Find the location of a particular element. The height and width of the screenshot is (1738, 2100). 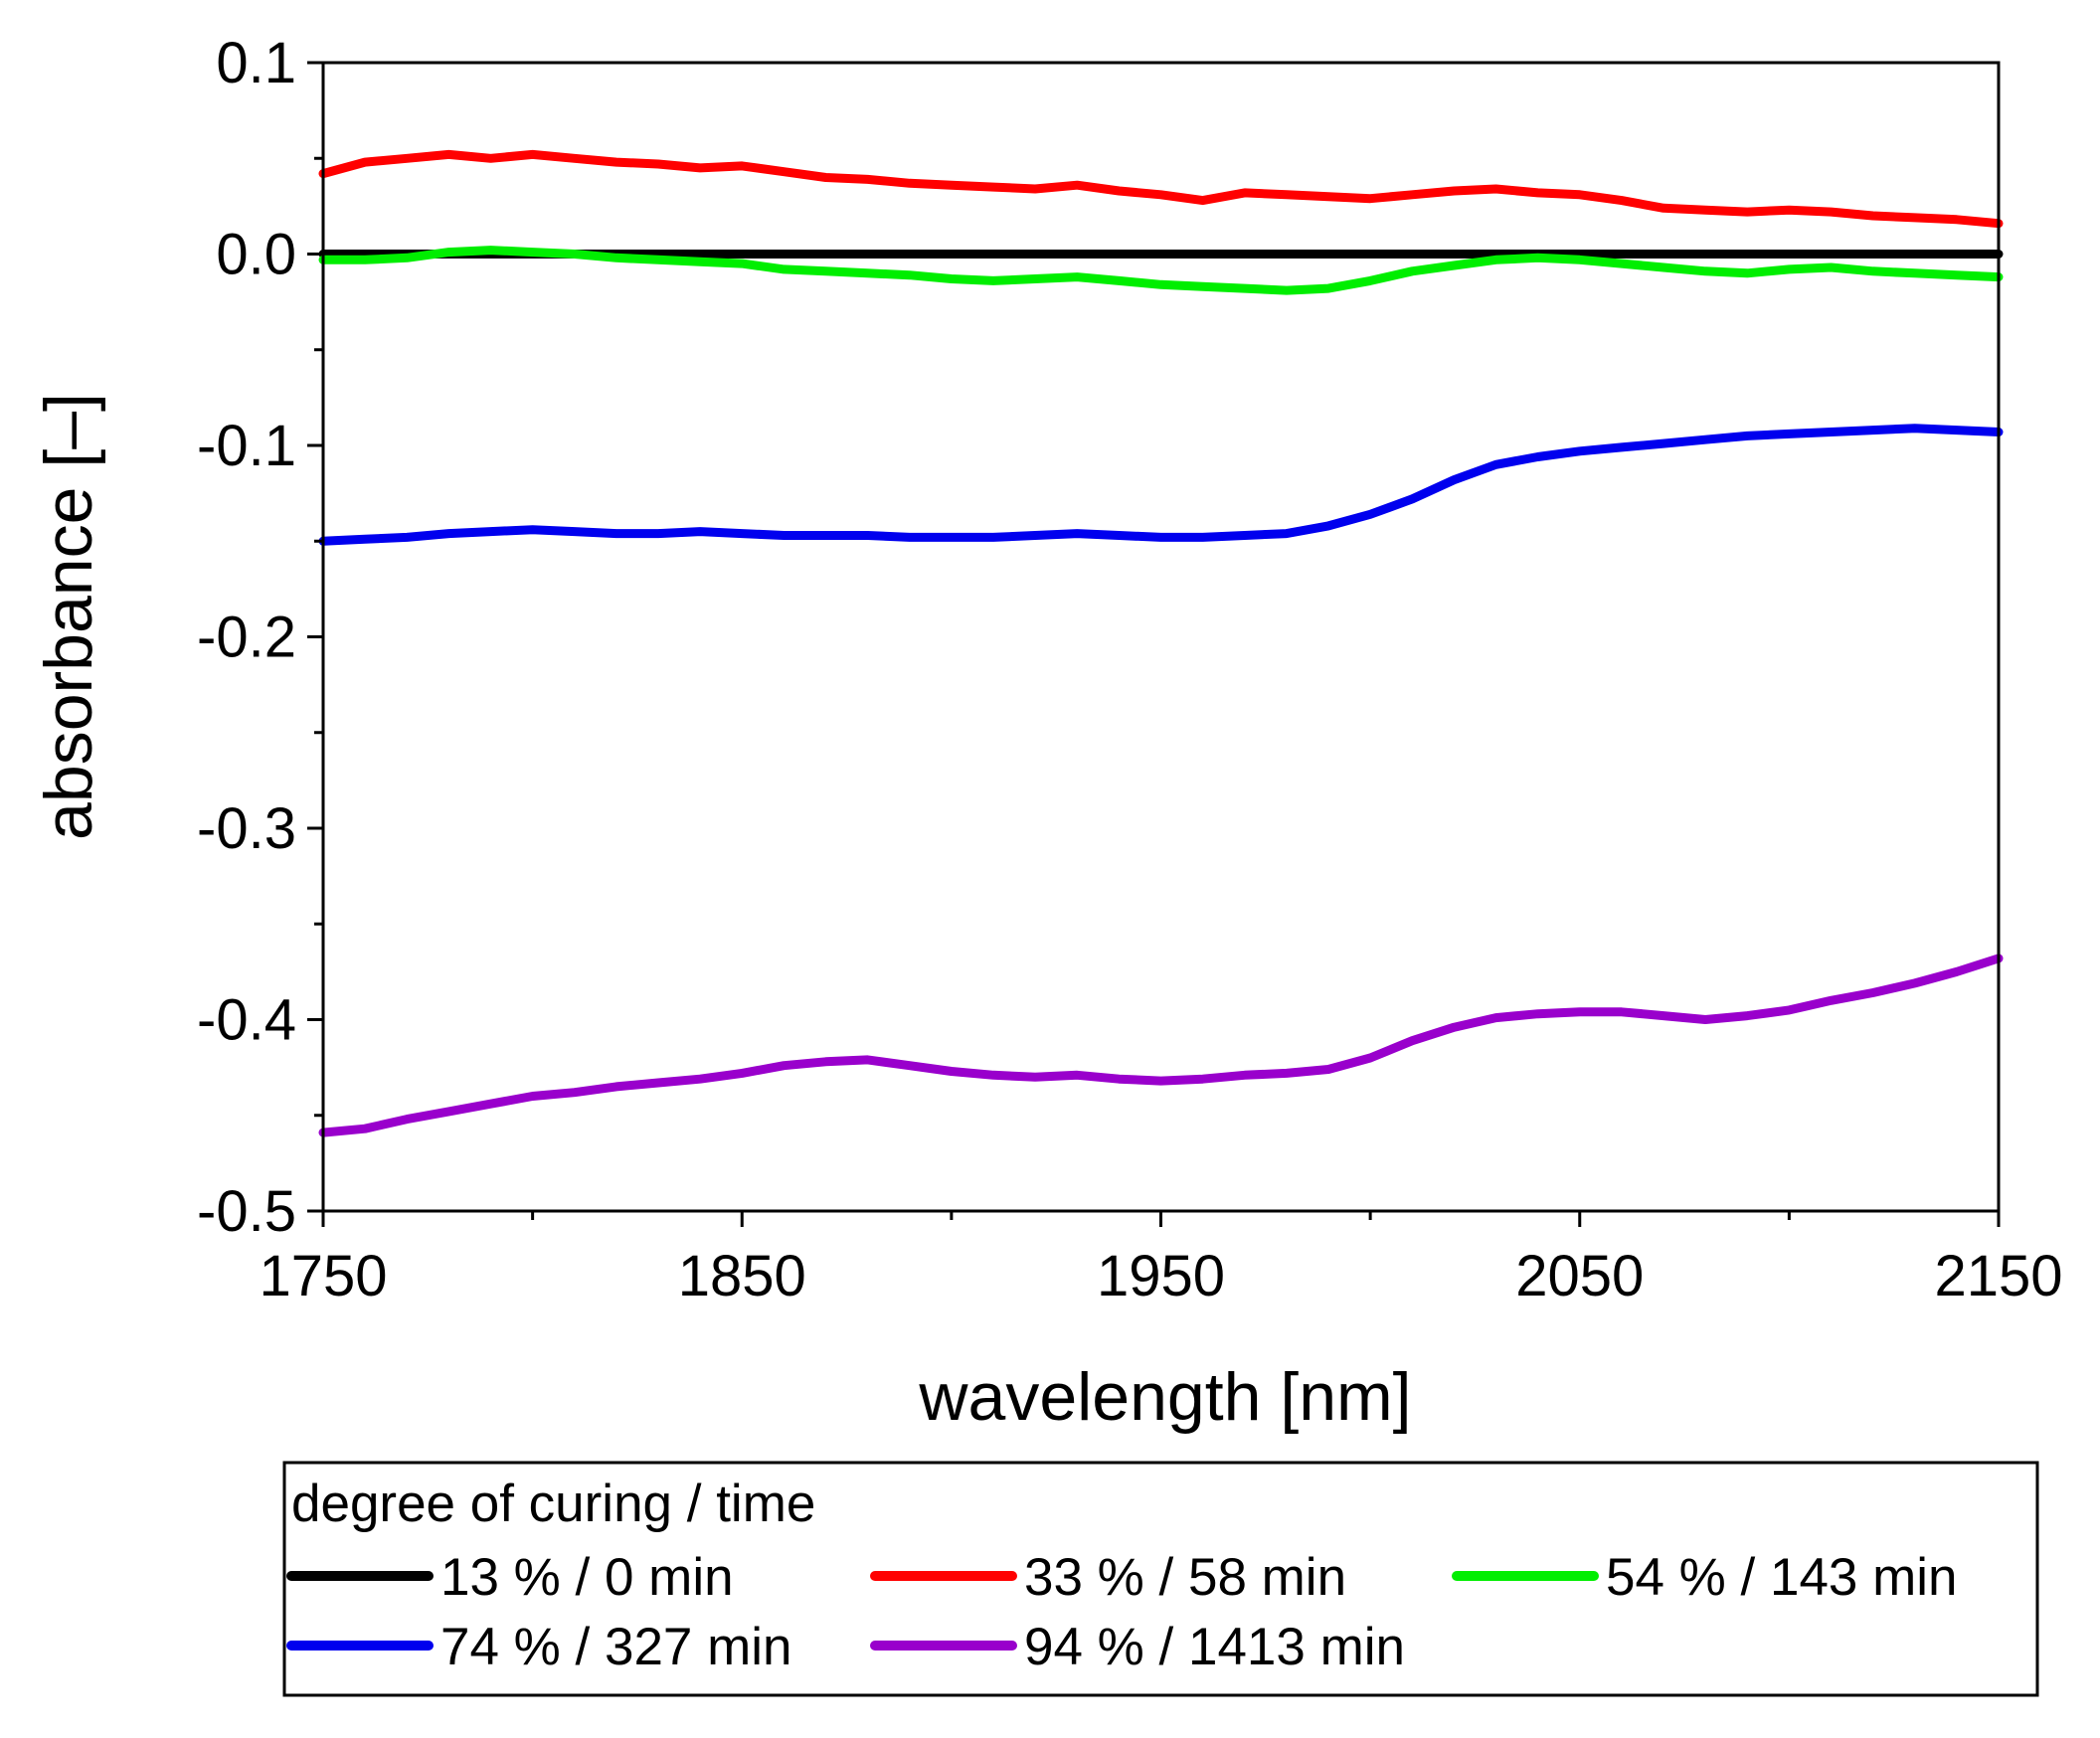

x-tick-label: 2150 is located at coordinates (1998, 1276).